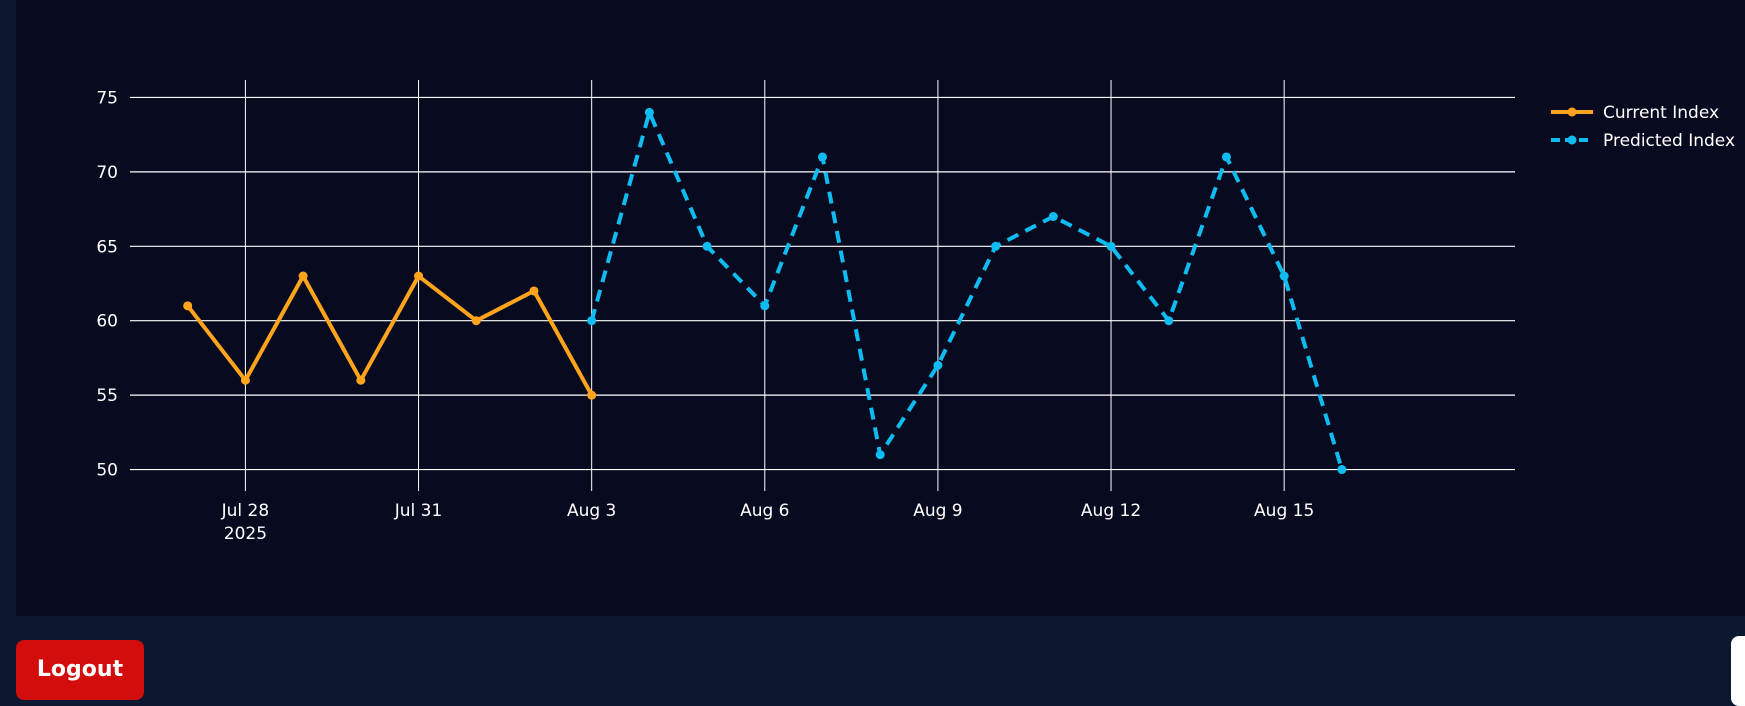  What do you see at coordinates (1111, 511) in the screenshot?
I see `x-tick-label: Aug 12` at bounding box center [1111, 511].